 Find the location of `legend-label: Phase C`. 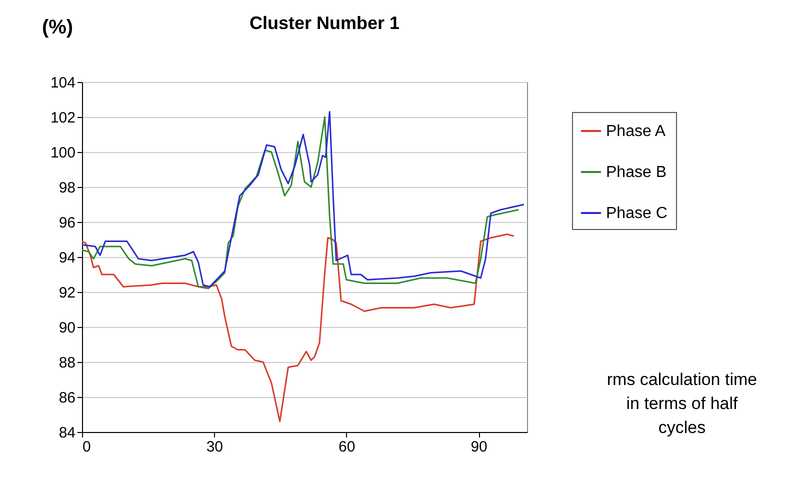

legend-label: Phase C is located at coordinates (637, 213).